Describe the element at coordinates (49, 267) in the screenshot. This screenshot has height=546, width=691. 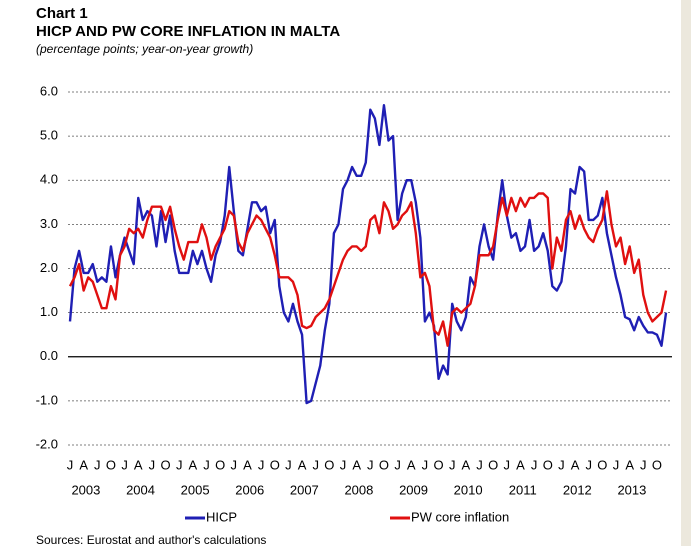
I see `y-tick-label: 2.0` at that location.